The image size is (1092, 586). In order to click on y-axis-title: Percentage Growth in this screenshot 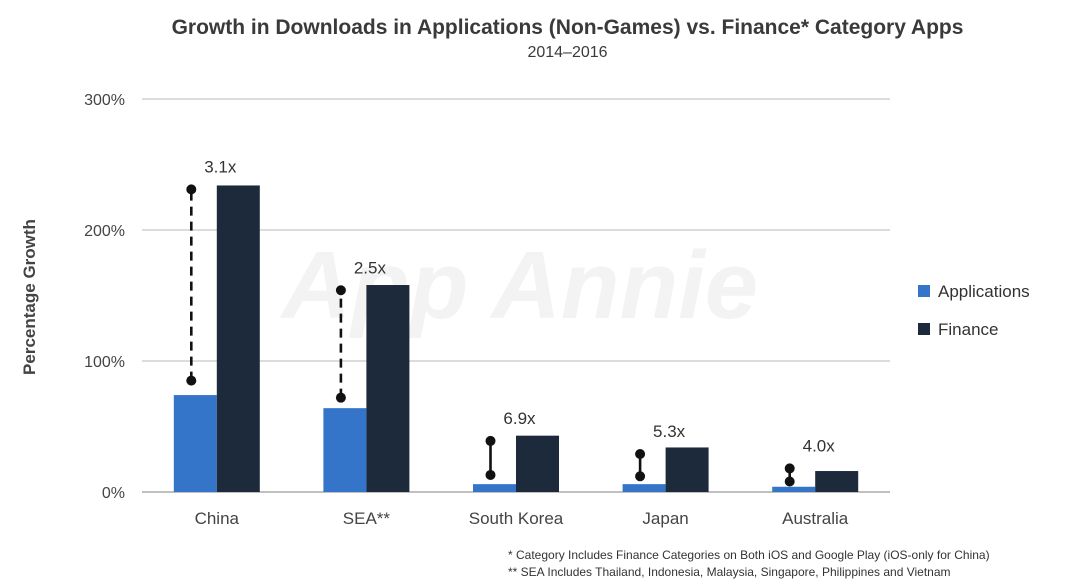, I will do `click(29, 297)`.